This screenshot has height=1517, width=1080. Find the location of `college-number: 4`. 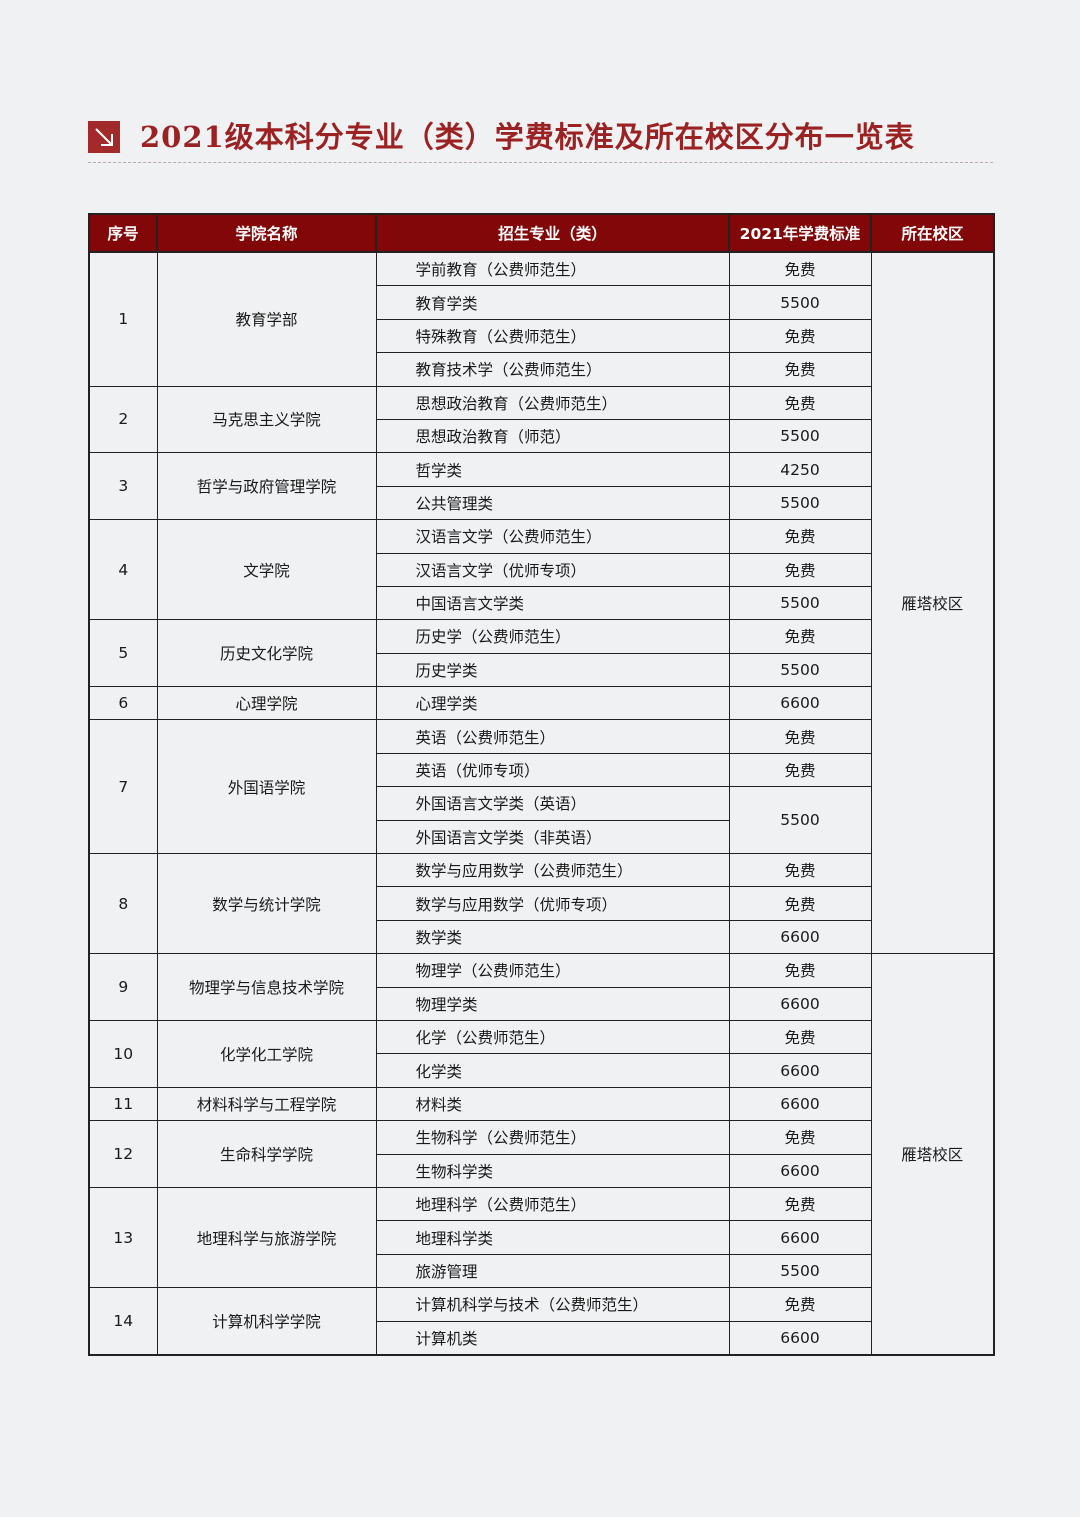

college-number: 4 is located at coordinates (123, 570).